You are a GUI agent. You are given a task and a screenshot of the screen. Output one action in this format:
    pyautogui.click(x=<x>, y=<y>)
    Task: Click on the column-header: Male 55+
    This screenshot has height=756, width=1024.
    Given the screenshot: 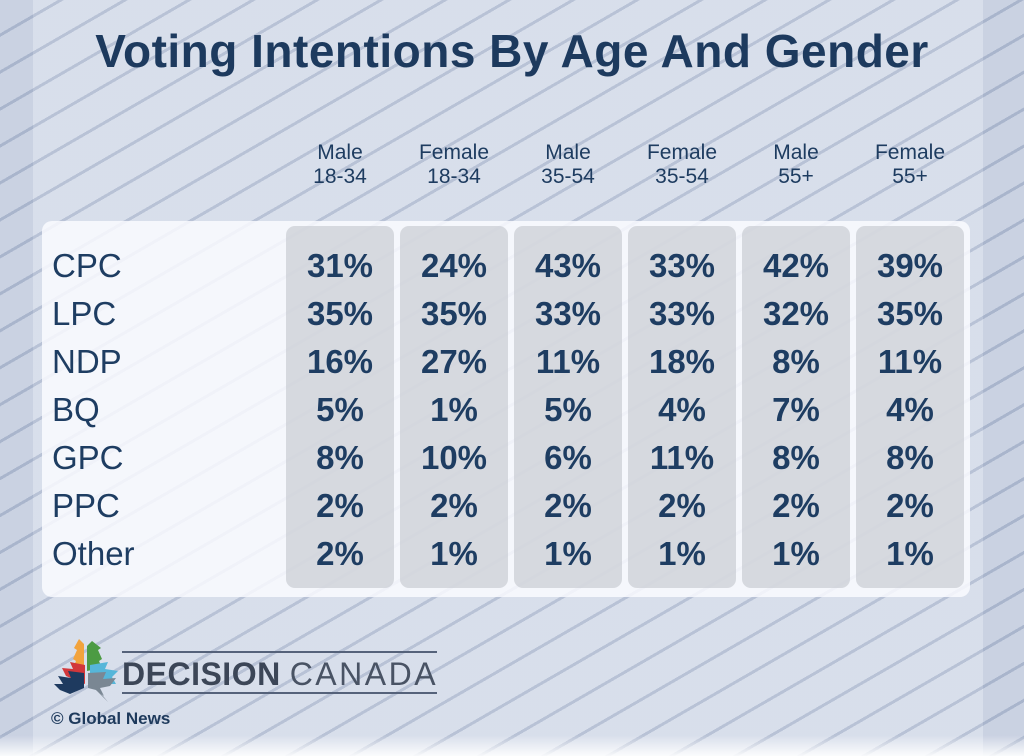 What is the action you would take?
    pyautogui.click(x=796, y=164)
    